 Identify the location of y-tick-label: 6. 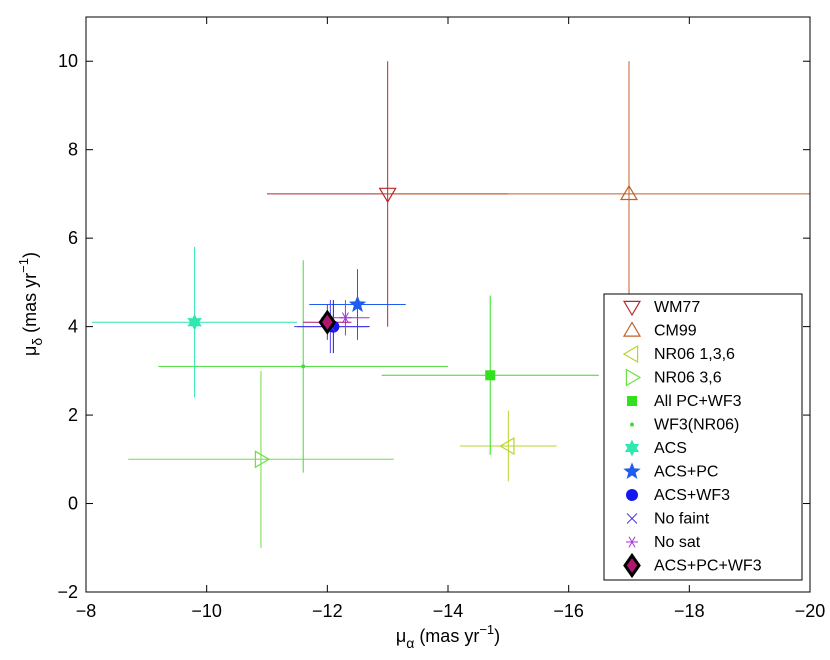
(73, 238).